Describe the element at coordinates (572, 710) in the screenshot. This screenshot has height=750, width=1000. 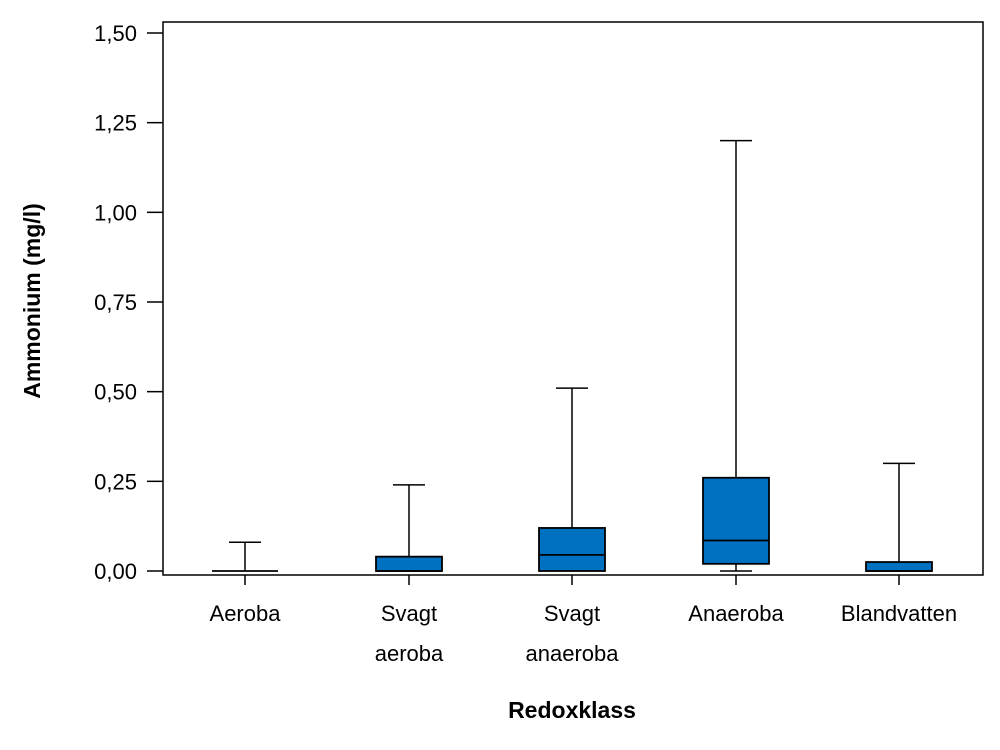
I see `x-axis-title: Redoxklass` at that location.